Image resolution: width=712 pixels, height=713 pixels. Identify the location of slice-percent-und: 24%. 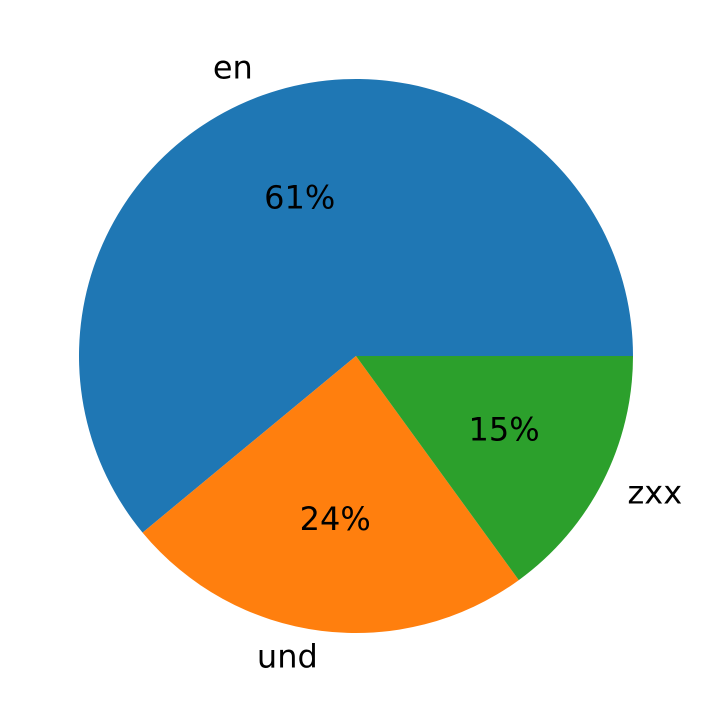
(335, 519).